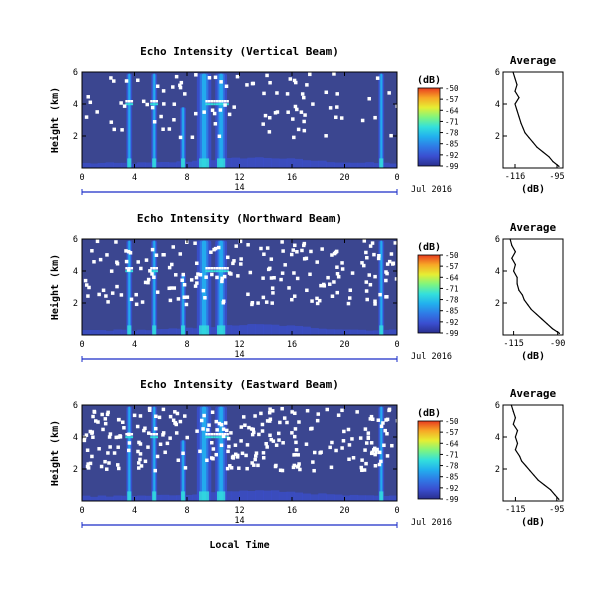 This screenshot has width=615, height=603. What do you see at coordinates (429, 127) in the screenshot?
I see `colorbar` at bounding box center [429, 127].